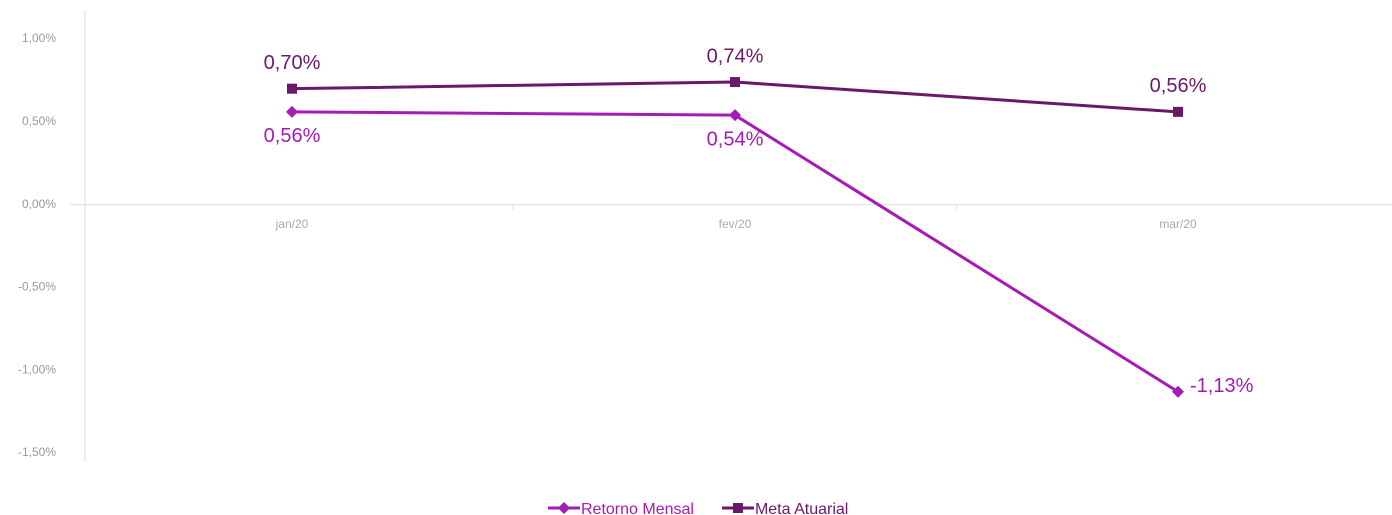 The image size is (1392, 515). I want to click on y-tick-label: -0,50%, so click(37, 287).